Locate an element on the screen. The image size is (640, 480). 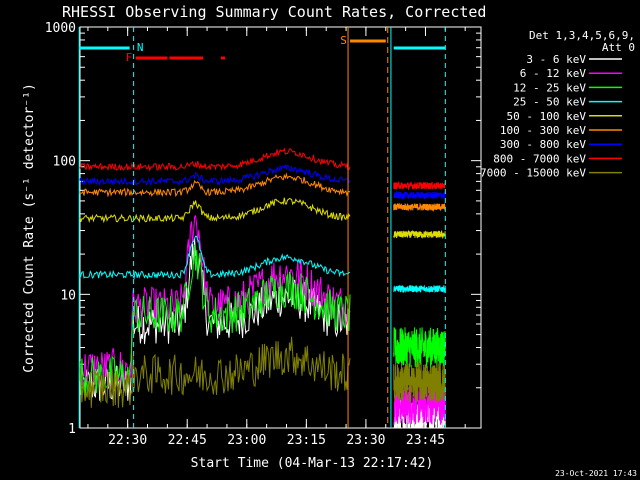
x-axis-label: Start Time (04-Mar-13 22:17:42) is located at coordinates (312, 463).